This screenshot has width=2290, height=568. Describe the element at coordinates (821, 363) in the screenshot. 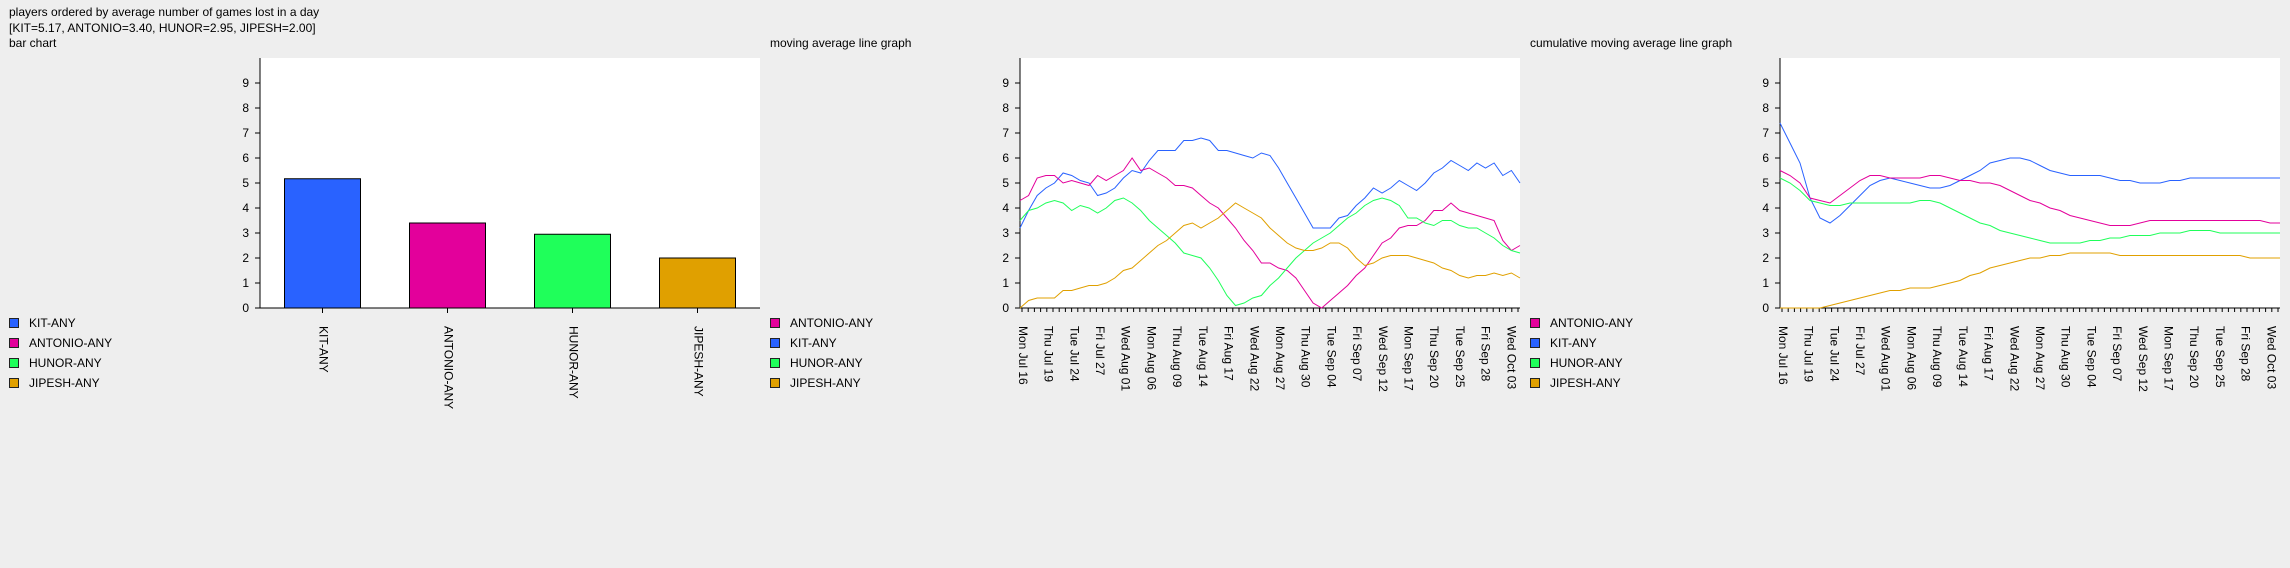

I see `moving-avg-legend-item: HUNOR-ANY` at that location.